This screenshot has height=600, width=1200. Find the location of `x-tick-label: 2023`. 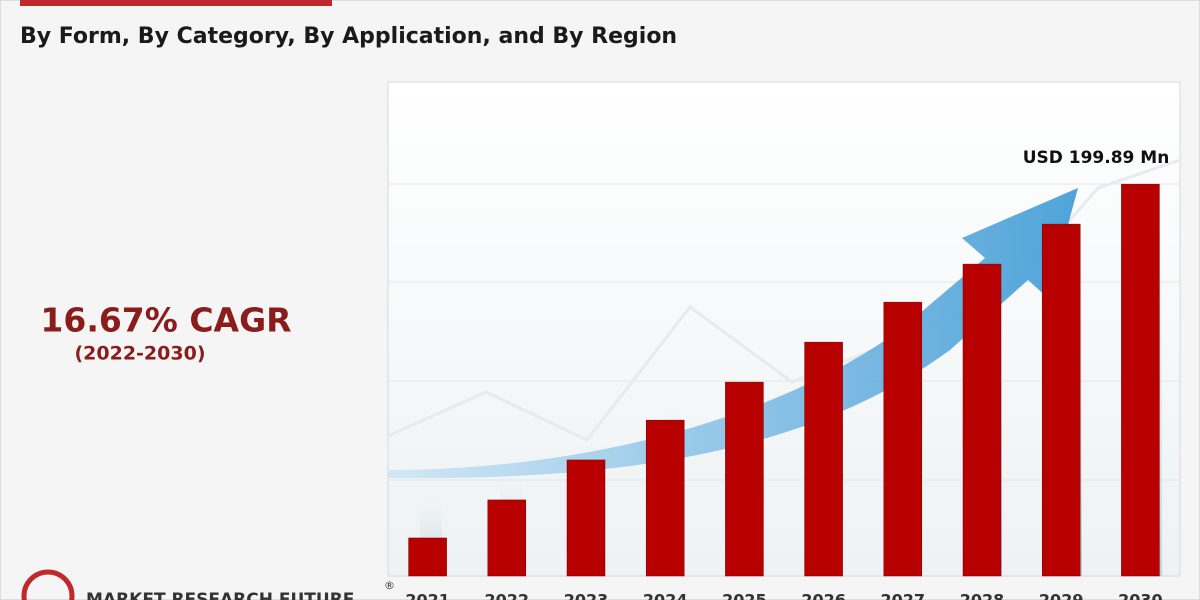

x-tick-label: 2023 is located at coordinates (586, 595).